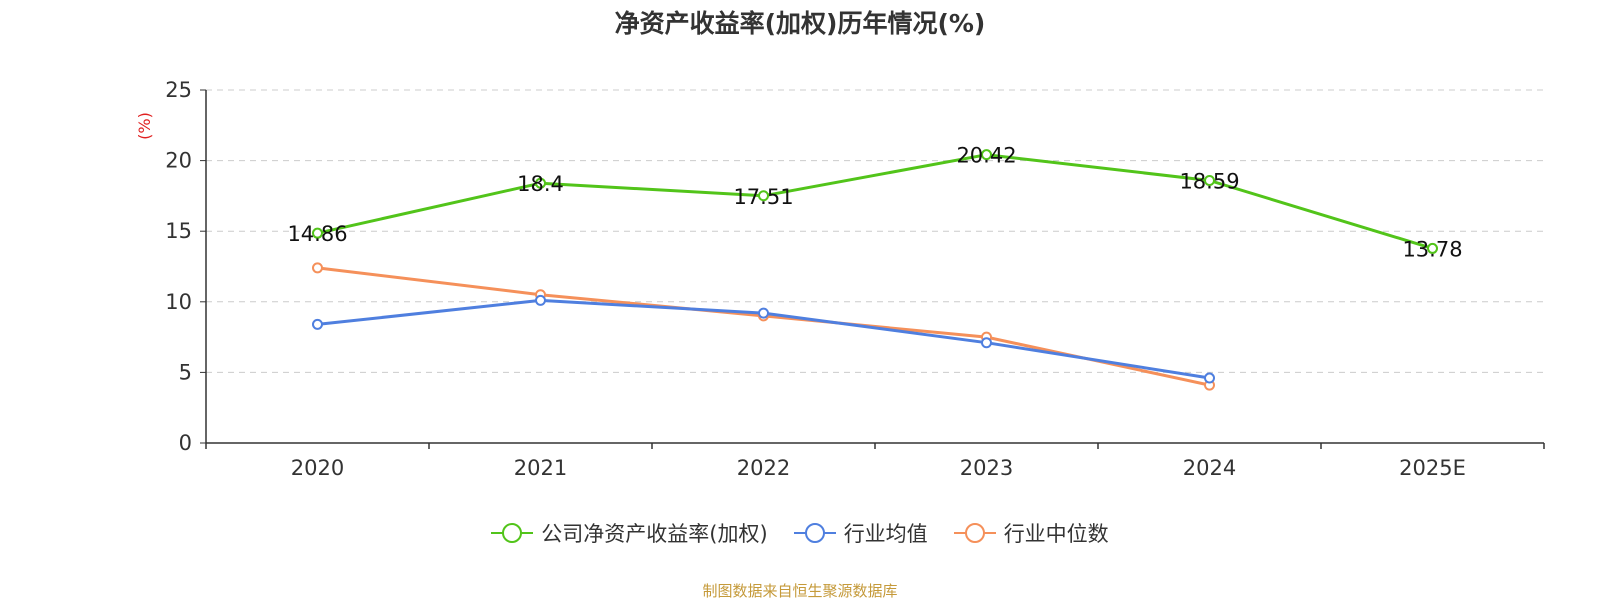 The height and width of the screenshot is (600, 1600). What do you see at coordinates (185, 372) in the screenshot?
I see `y-tick-label: 5` at bounding box center [185, 372].